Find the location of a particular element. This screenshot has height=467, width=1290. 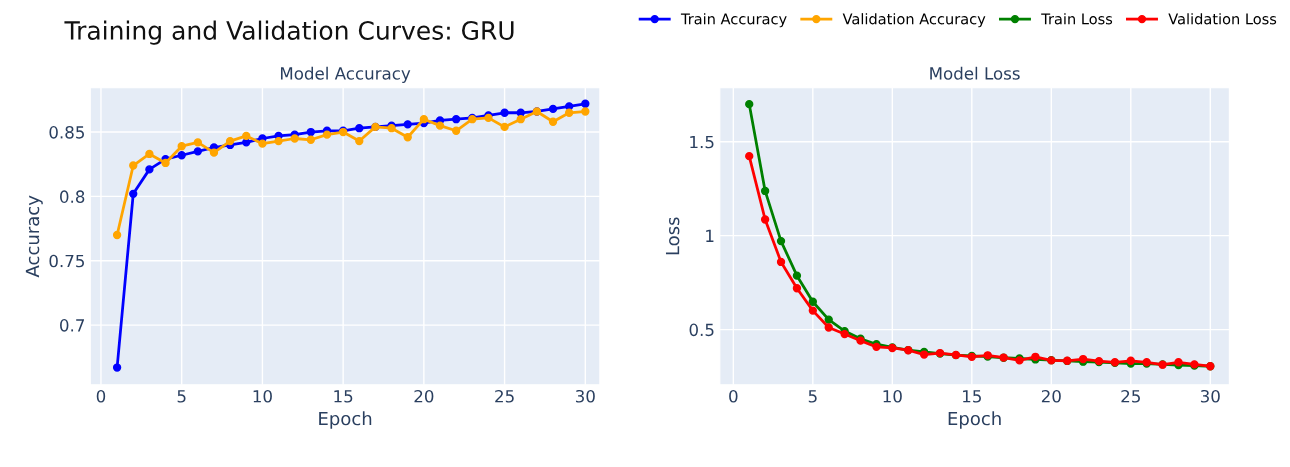

y-axis-title: Loss is located at coordinates (672, 236).